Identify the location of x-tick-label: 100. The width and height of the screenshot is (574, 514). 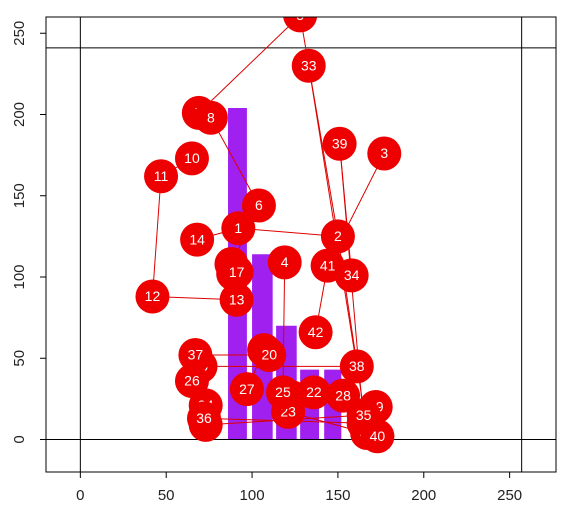
(252, 495).